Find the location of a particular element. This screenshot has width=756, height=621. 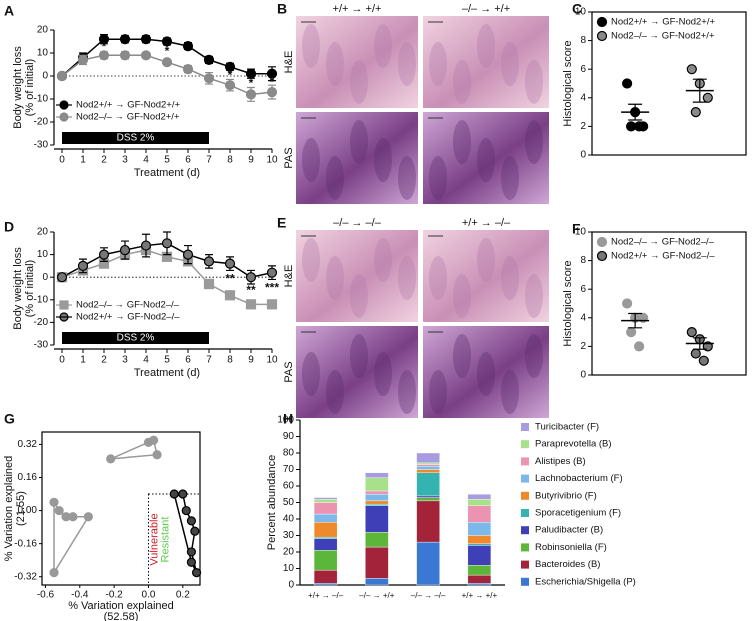

y-tick-label: 8 is located at coordinates (583, 260).